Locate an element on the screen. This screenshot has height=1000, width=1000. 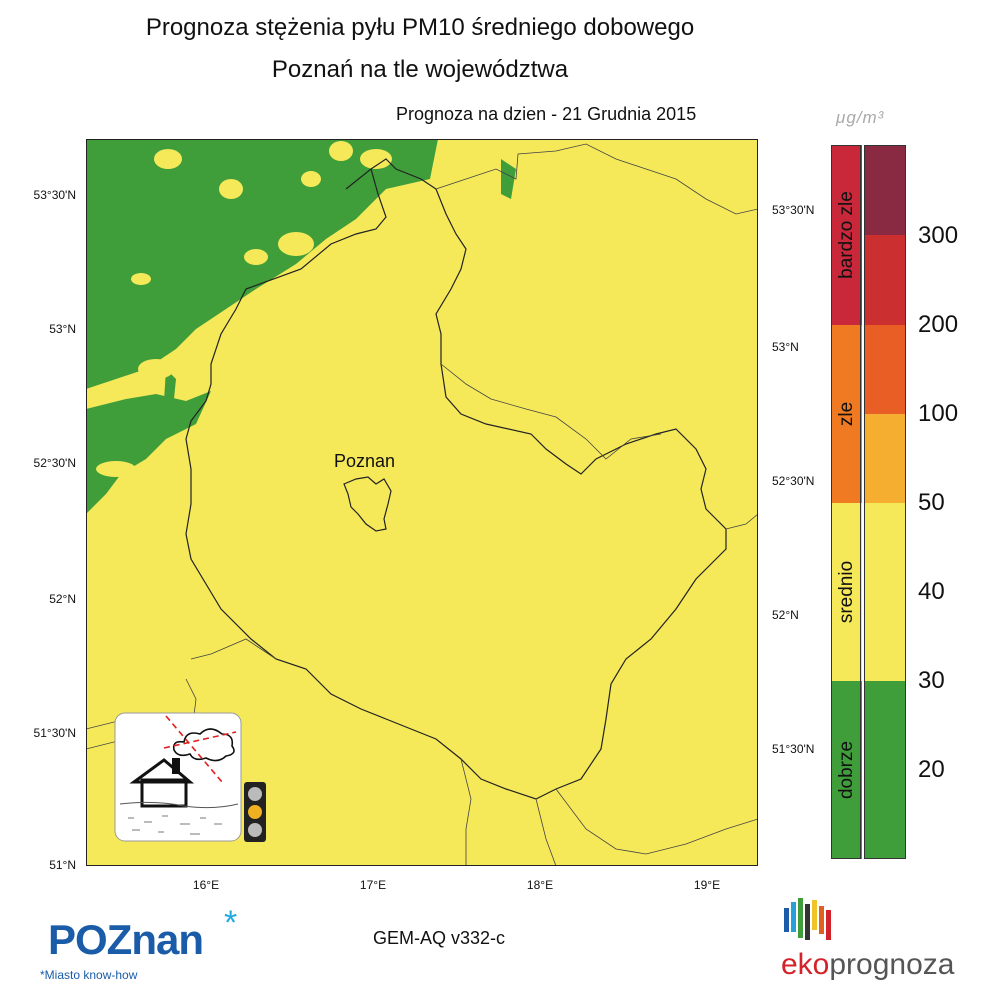
legend-category-frame is located at coordinates (846, 502).